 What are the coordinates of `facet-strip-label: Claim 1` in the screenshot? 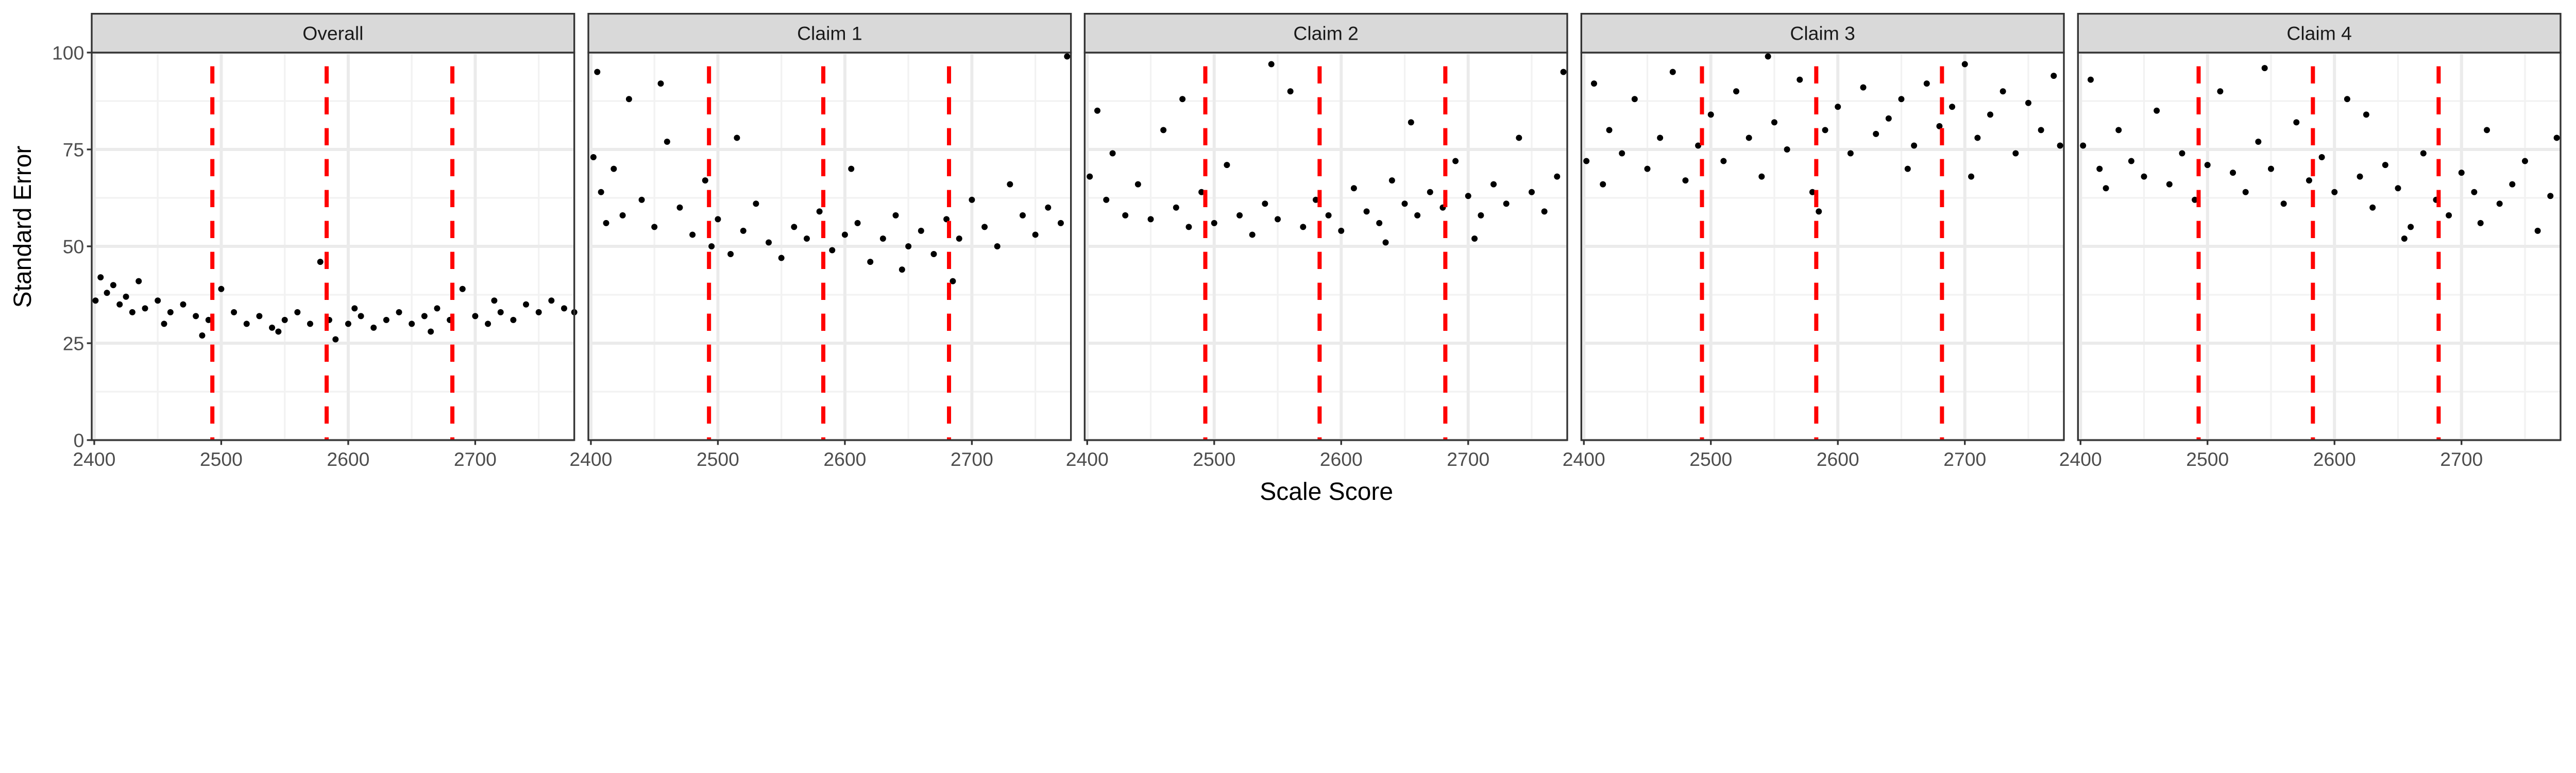 It's located at (829, 33).